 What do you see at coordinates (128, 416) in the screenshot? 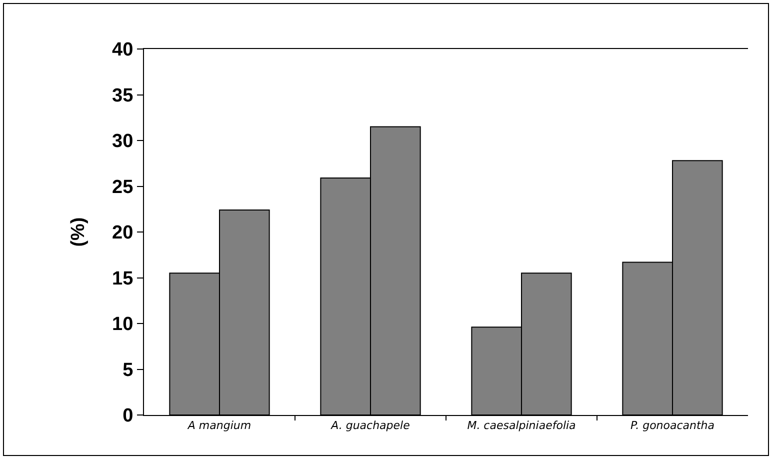
I see `y-tick-label: 0` at bounding box center [128, 416].